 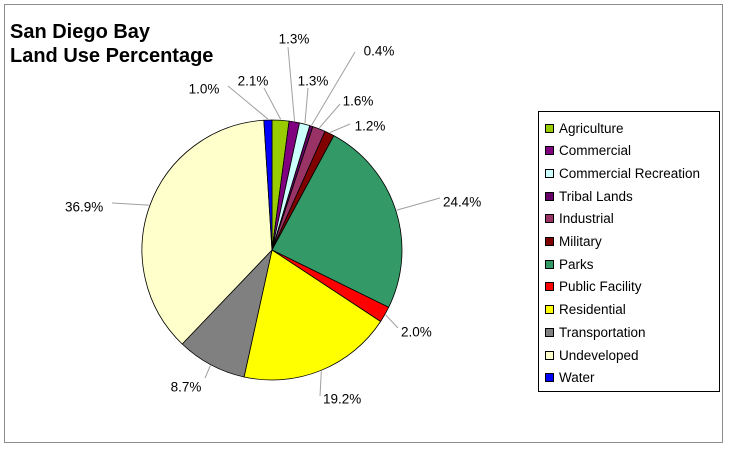 I want to click on pie-slice-undeveloped, so click(x=207, y=232).